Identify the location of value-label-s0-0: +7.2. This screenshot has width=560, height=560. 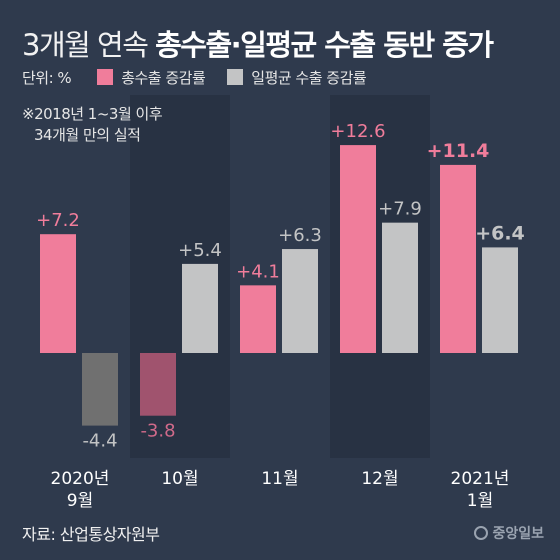
(58, 220).